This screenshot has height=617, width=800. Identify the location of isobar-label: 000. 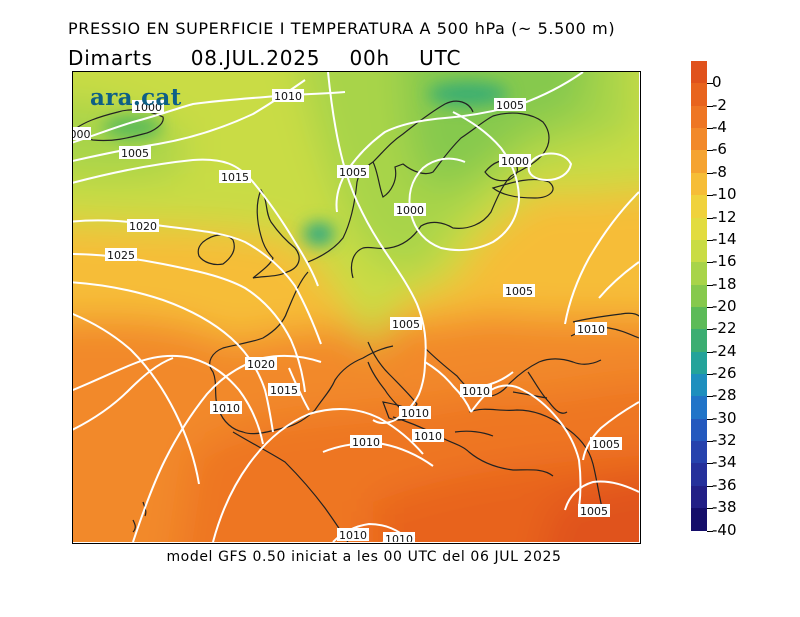
(82, 134).